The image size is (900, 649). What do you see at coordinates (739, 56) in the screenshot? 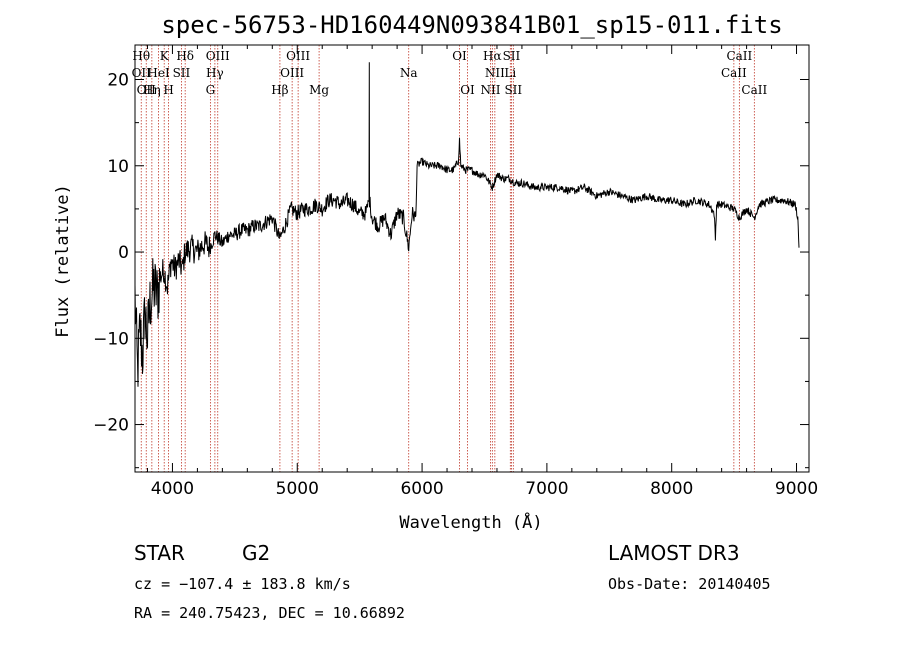
I see `line-label-8: CaII` at bounding box center [739, 56].